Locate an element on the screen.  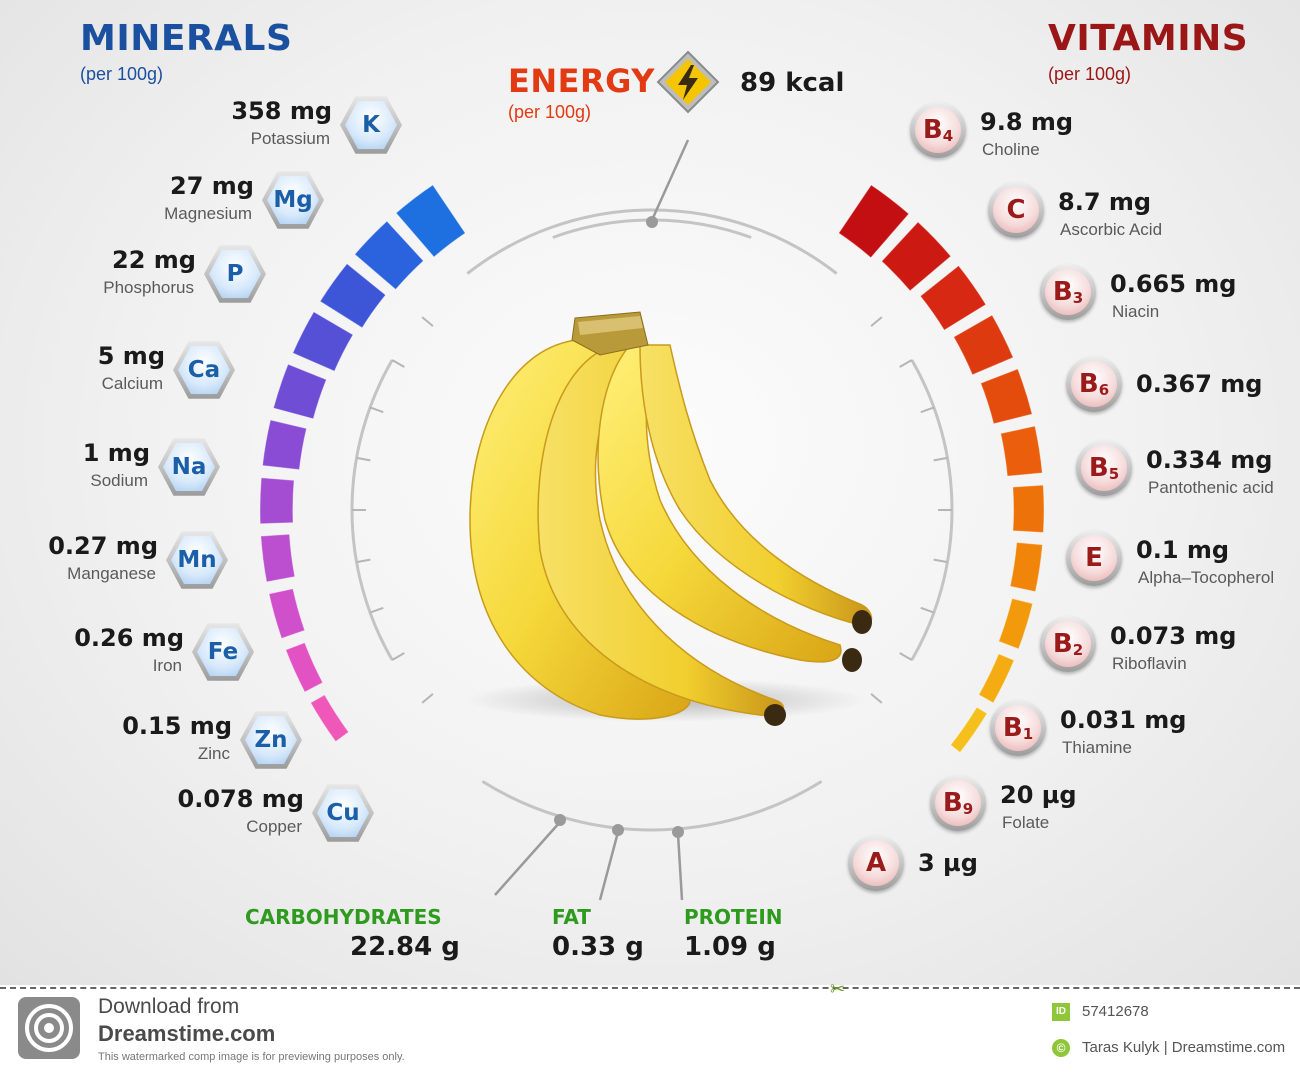
vitamin-symbol: C is located at coordinates (1016, 210).